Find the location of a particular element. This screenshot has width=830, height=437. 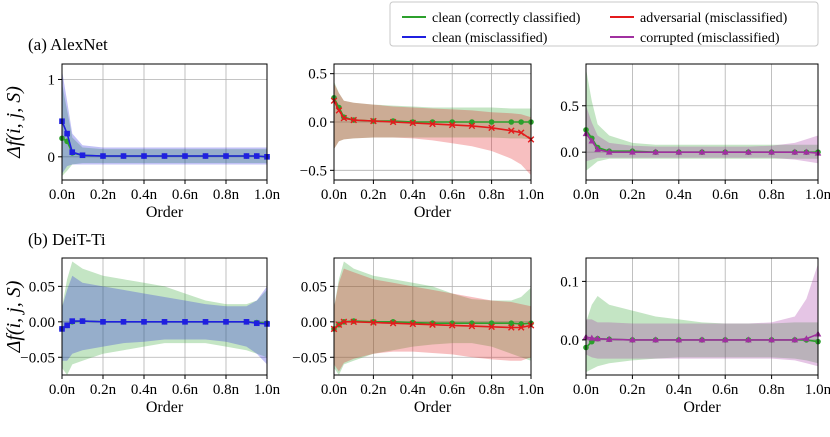

panel-2-3-bands is located at coordinates (702, 318).